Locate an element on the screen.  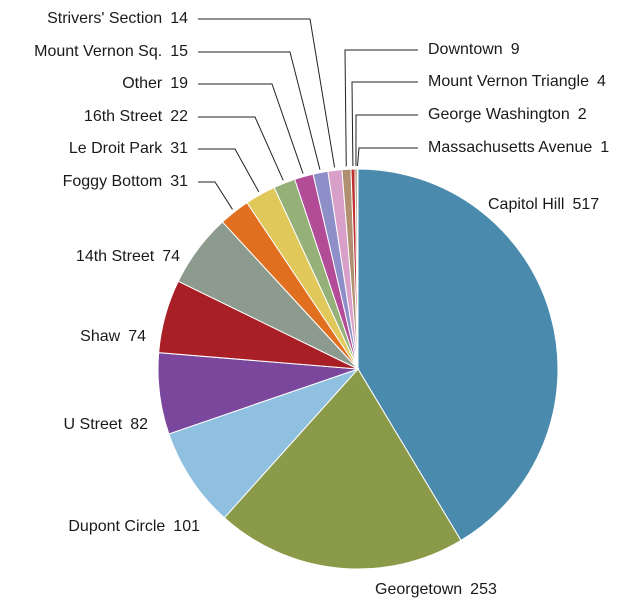
slice-label: Other 19 is located at coordinates (155, 83).